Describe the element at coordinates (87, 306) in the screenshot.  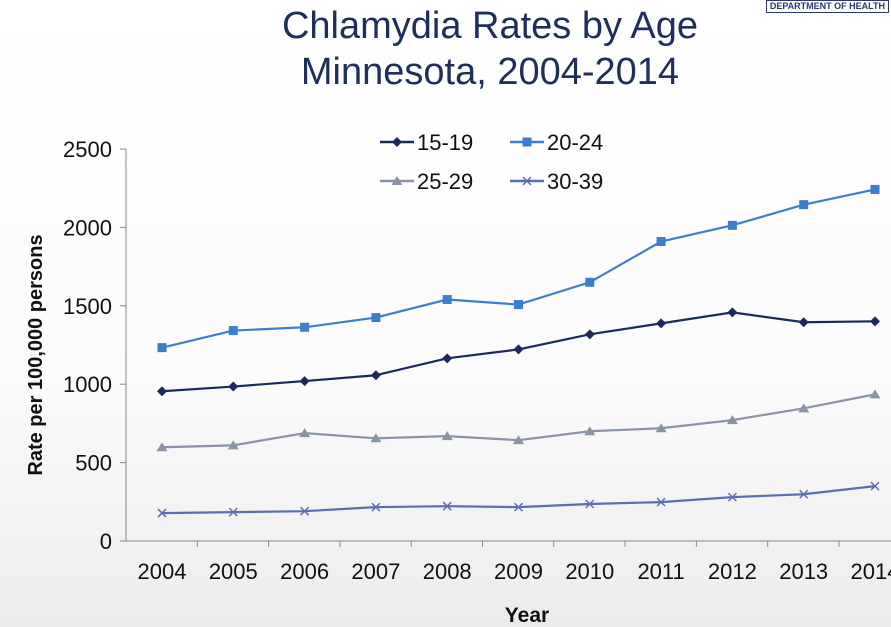
I see `y-tick-label: 1500` at that location.